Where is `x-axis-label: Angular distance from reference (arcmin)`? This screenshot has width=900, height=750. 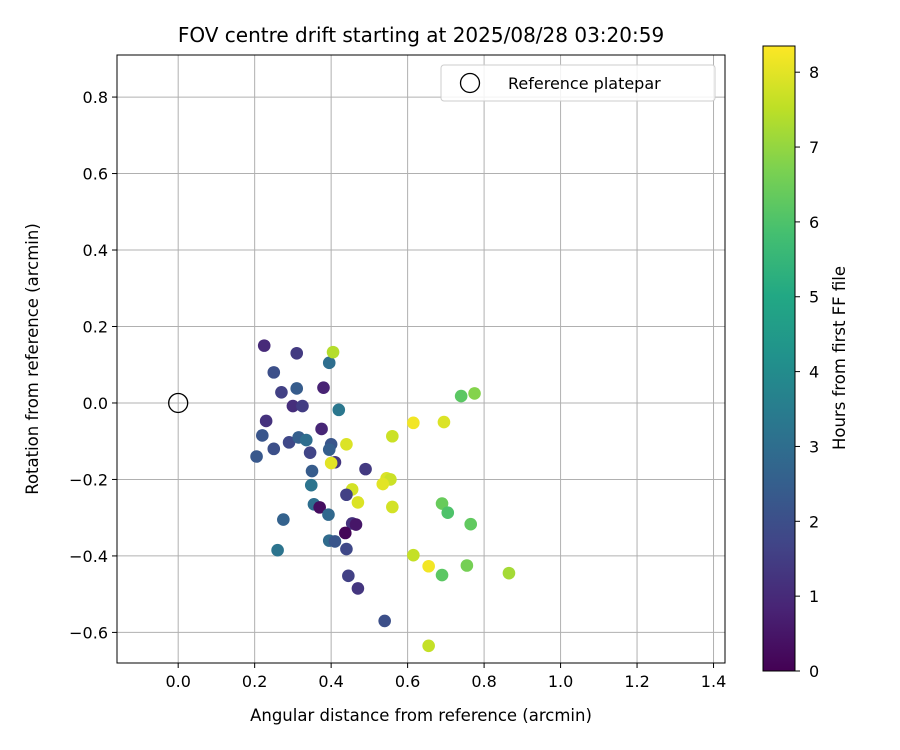
x-axis-label: Angular distance from reference (arcmin) is located at coordinates (421, 715).